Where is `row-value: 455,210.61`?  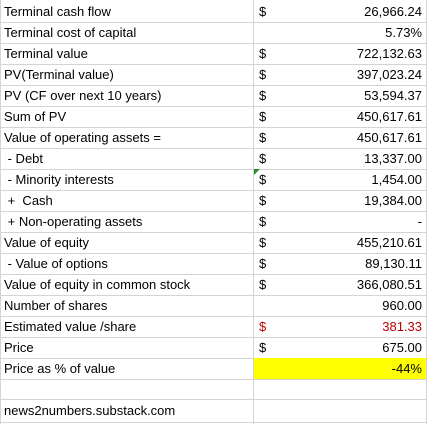
row-value: 455,210.61 is located at coordinates (389, 242).